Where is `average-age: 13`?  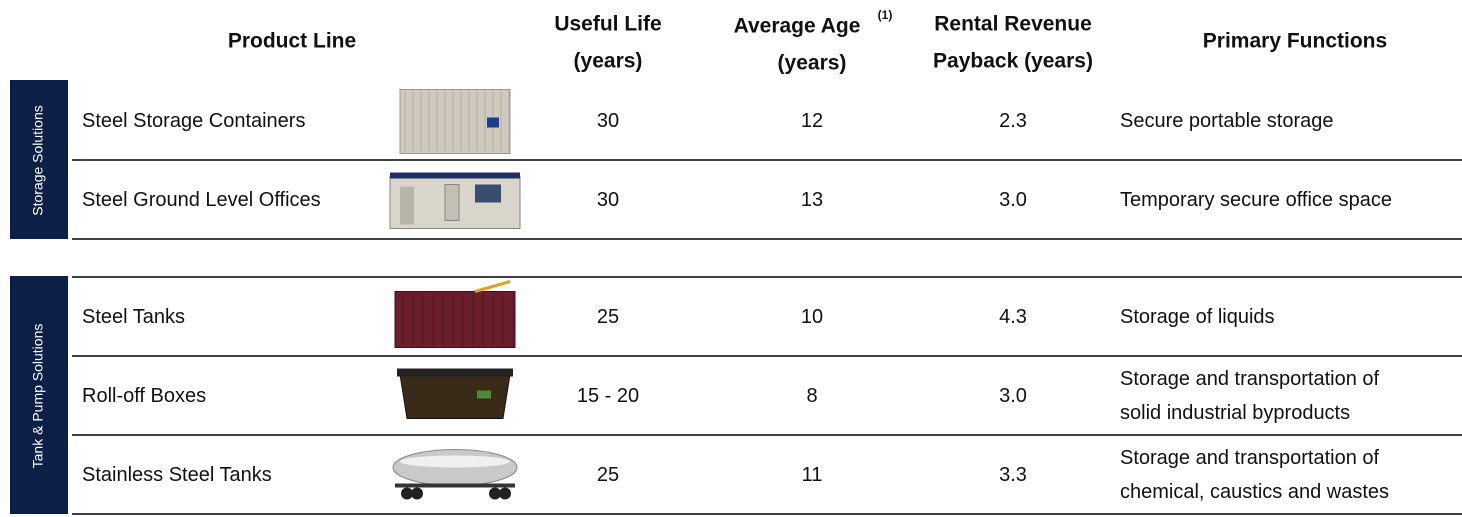 average-age: 13 is located at coordinates (812, 200).